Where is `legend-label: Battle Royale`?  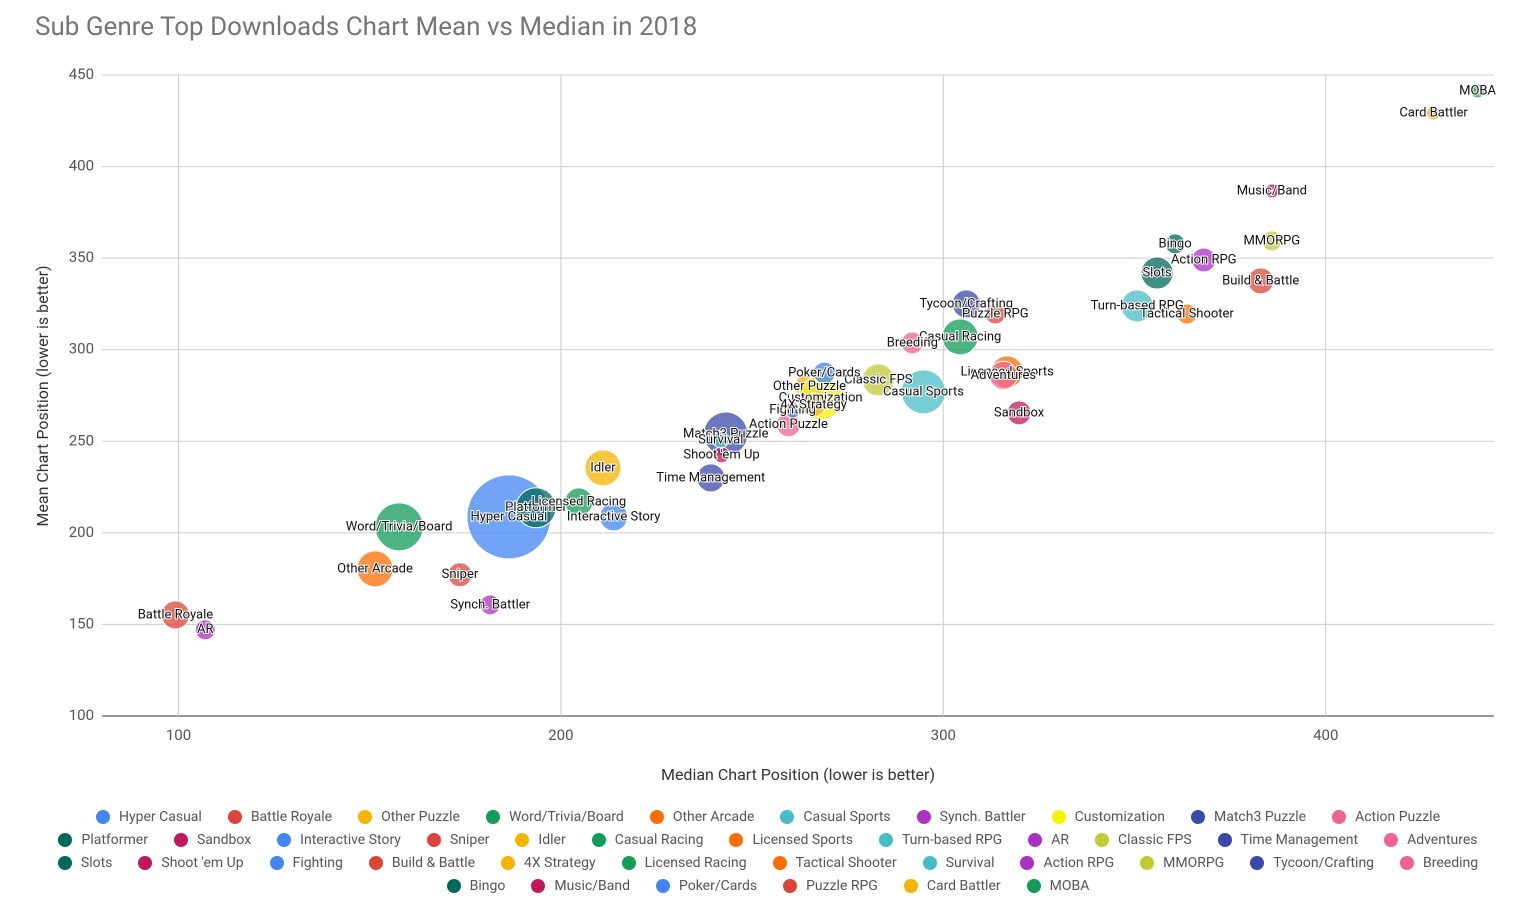
legend-label: Battle Royale is located at coordinates (291, 817).